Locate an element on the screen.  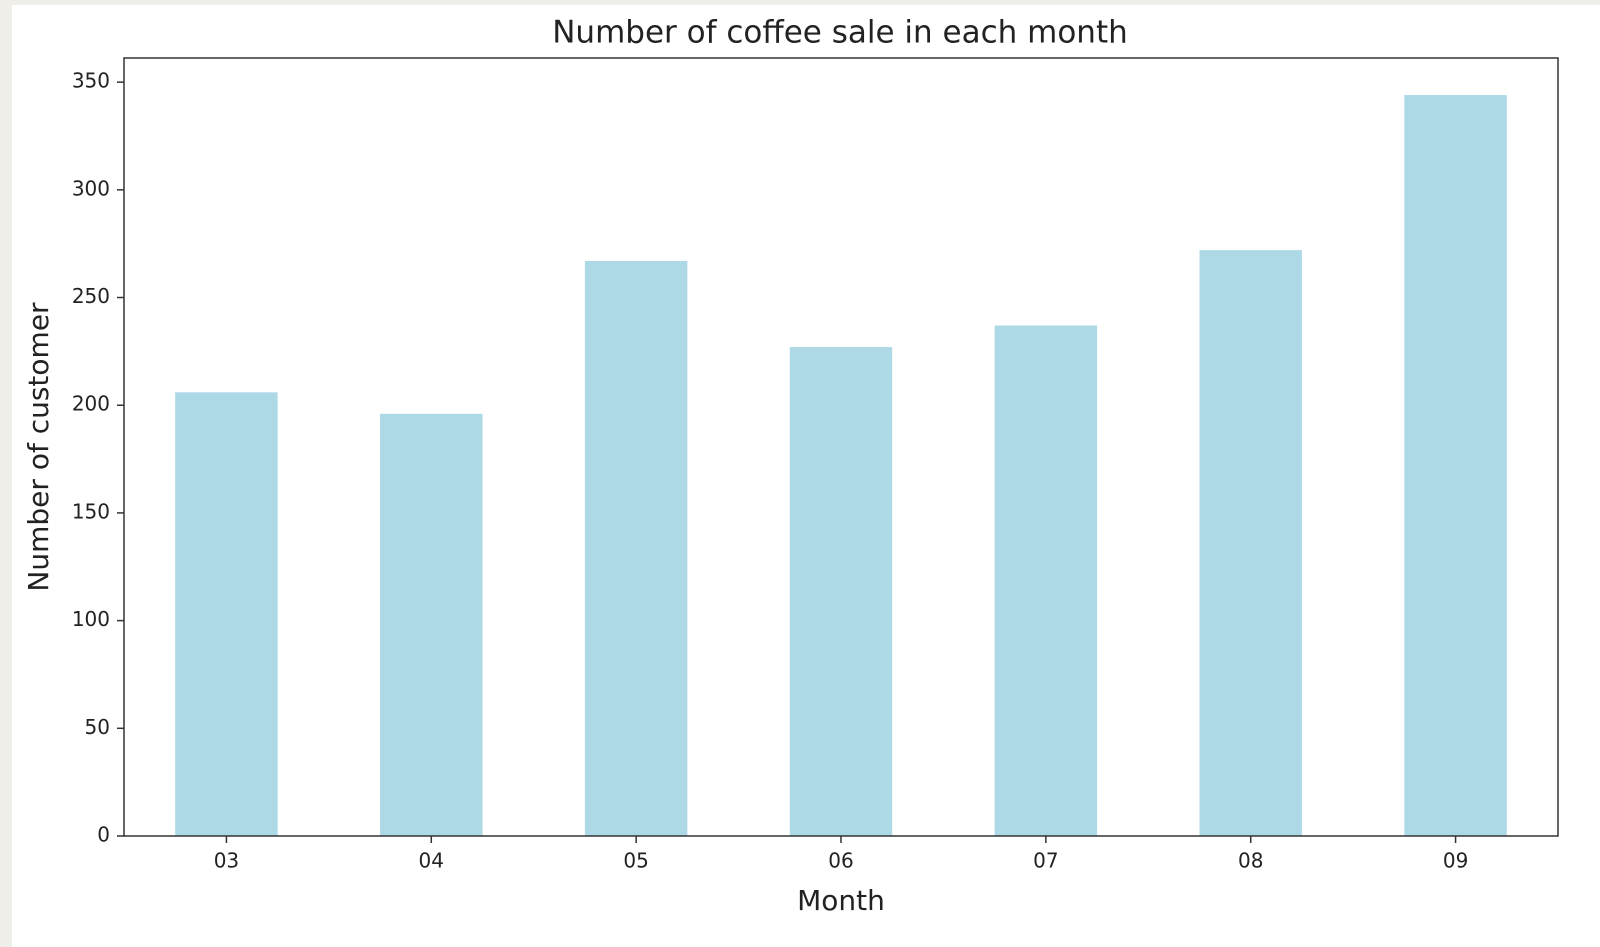
y-tick-label: 300 is located at coordinates (91, 188).